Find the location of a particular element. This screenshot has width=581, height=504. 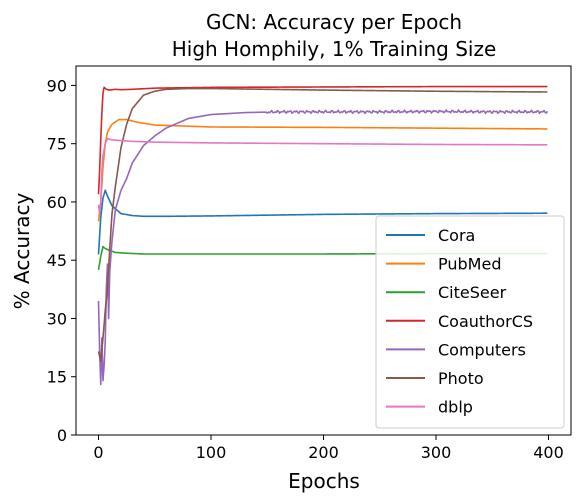

legend-label: Photo is located at coordinates (461, 378).